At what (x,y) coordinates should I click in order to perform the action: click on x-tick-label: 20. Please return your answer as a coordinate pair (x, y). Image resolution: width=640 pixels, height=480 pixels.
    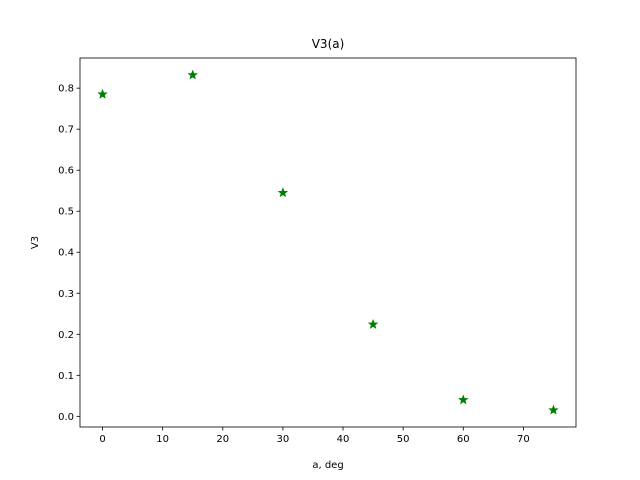
    Looking at the image, I should click on (222, 439).